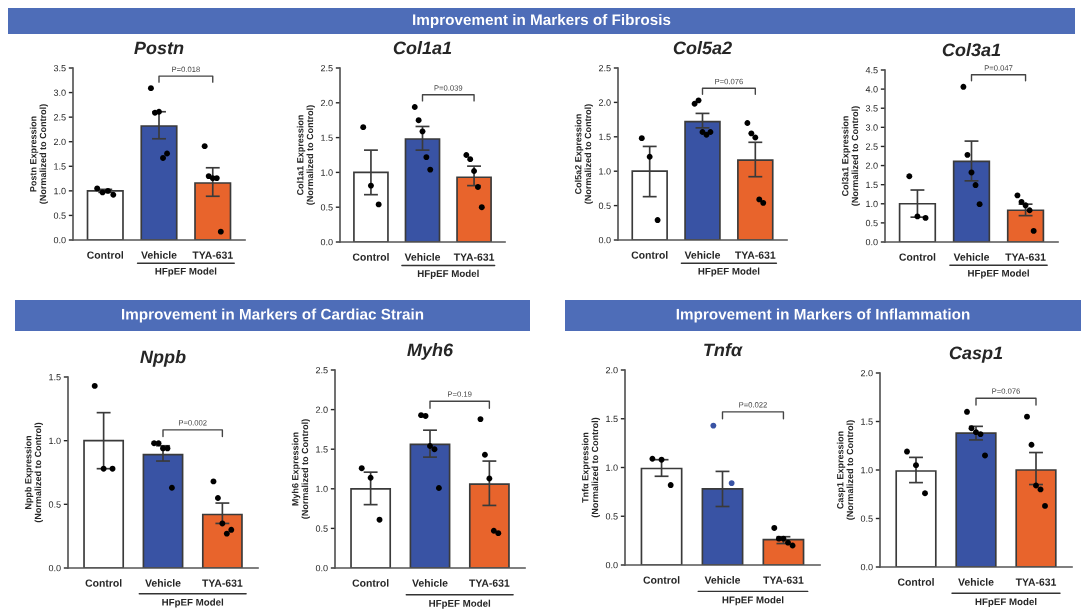  Describe the element at coordinates (845, 470) in the screenshot. I see `y-axis-title: Casp1 Expression (Normalized to Control)` at that location.